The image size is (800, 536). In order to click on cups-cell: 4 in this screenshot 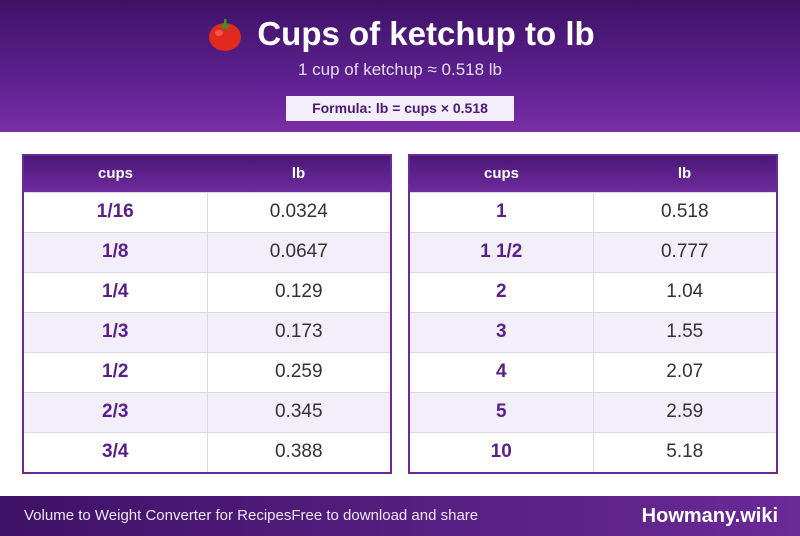, I will do `click(502, 371)`.